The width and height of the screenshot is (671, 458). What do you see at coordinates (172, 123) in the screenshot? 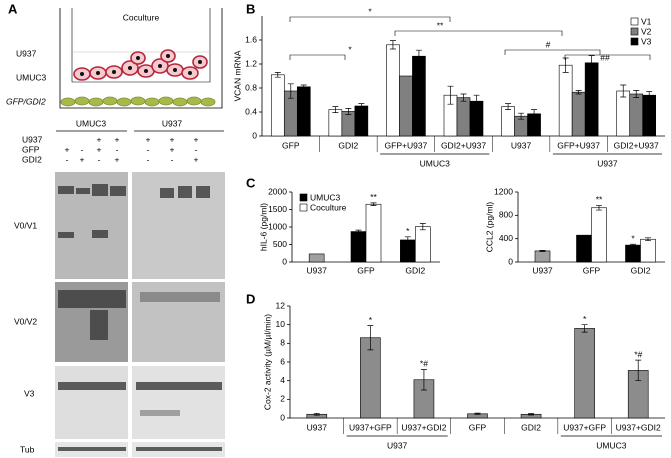
I see `blot-group: U937` at bounding box center [172, 123].